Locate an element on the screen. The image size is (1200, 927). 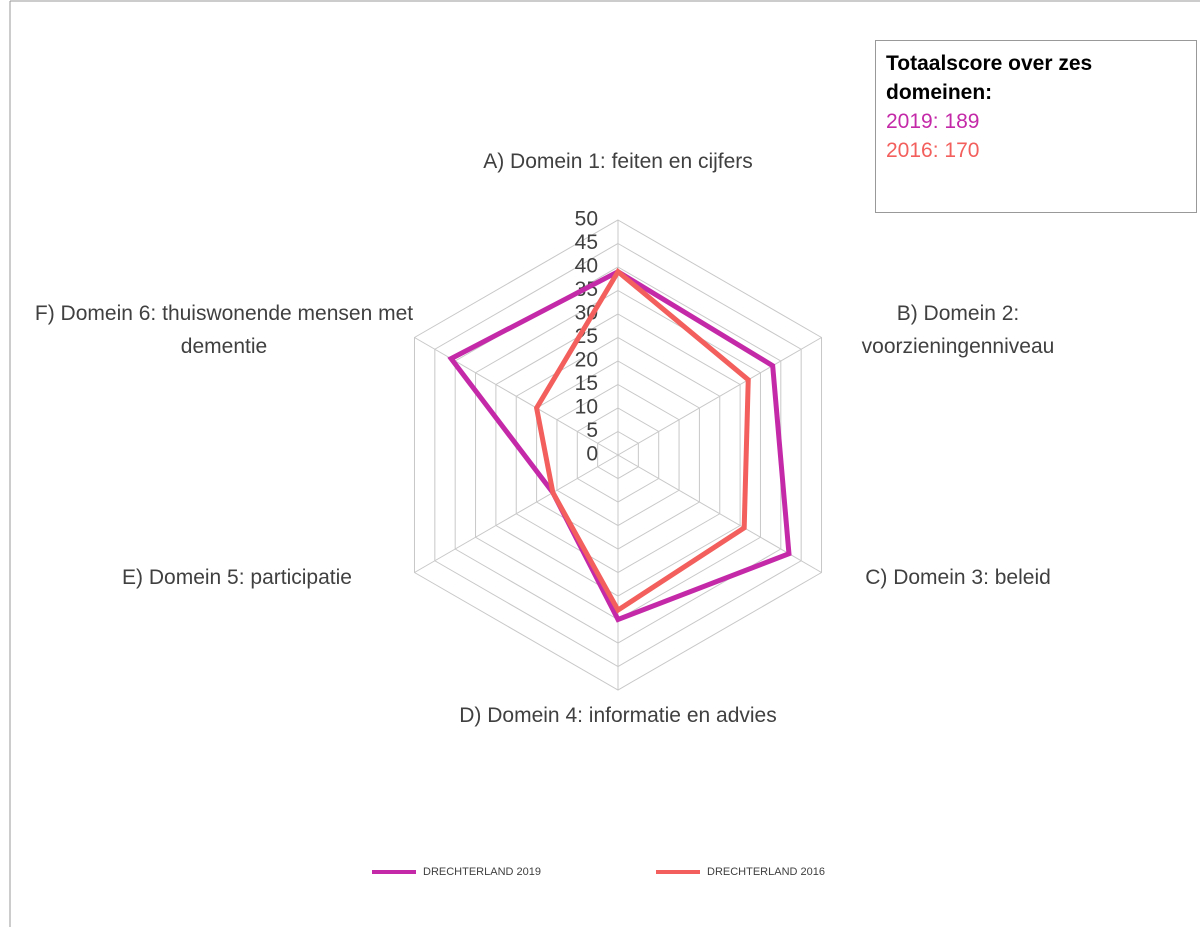
r-tick-label: 40 is located at coordinates (586, 266).